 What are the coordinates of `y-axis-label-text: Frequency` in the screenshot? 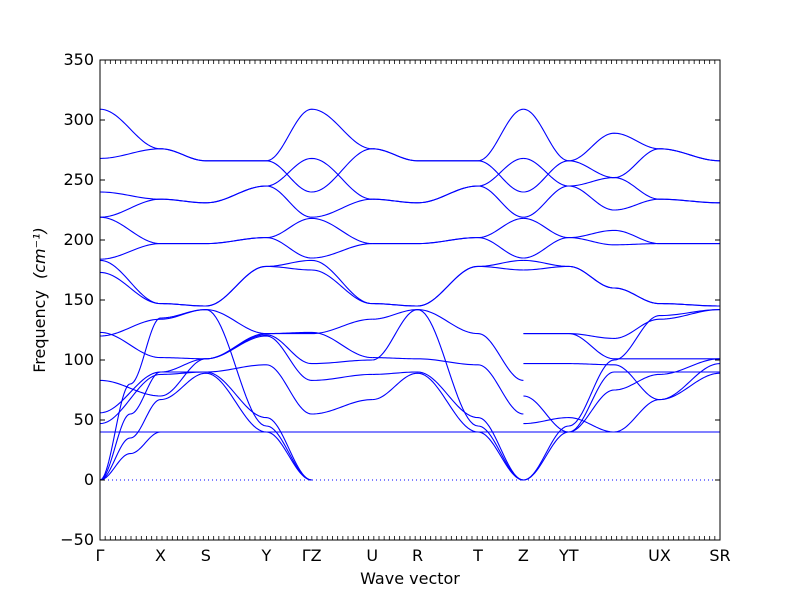 It's located at (39, 331).